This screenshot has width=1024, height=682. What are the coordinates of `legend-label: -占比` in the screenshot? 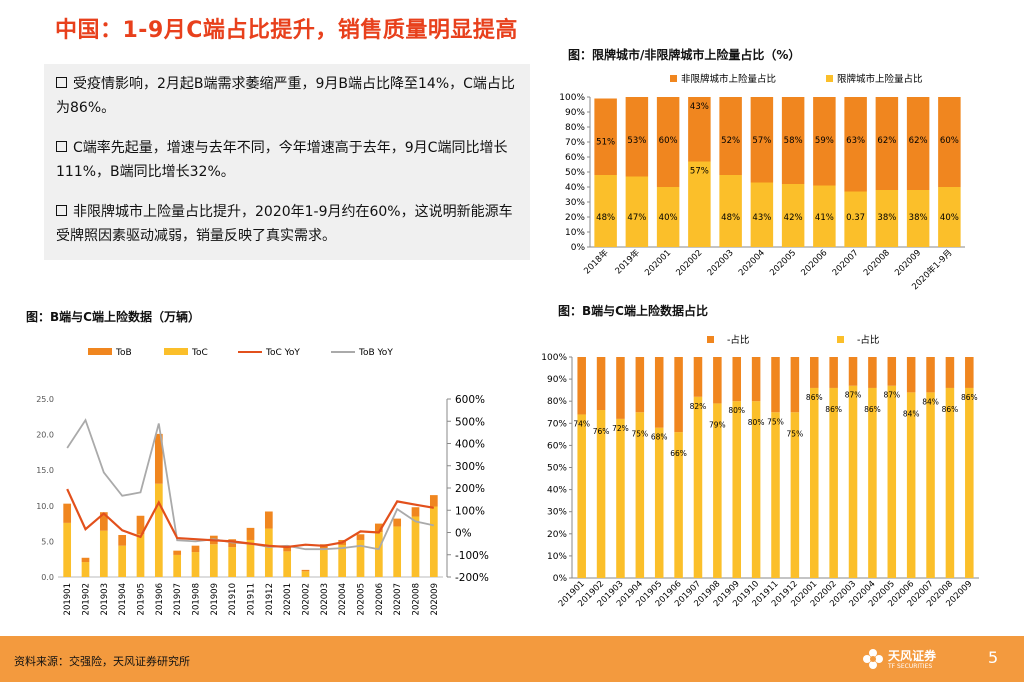 It's located at (738, 340).